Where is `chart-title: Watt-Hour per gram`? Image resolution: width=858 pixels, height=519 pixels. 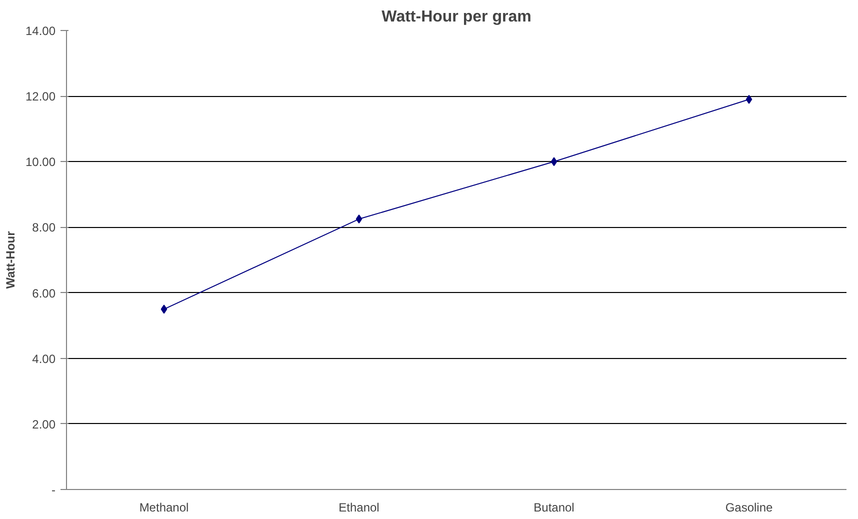 chart-title: Watt-Hour per gram is located at coordinates (457, 17).